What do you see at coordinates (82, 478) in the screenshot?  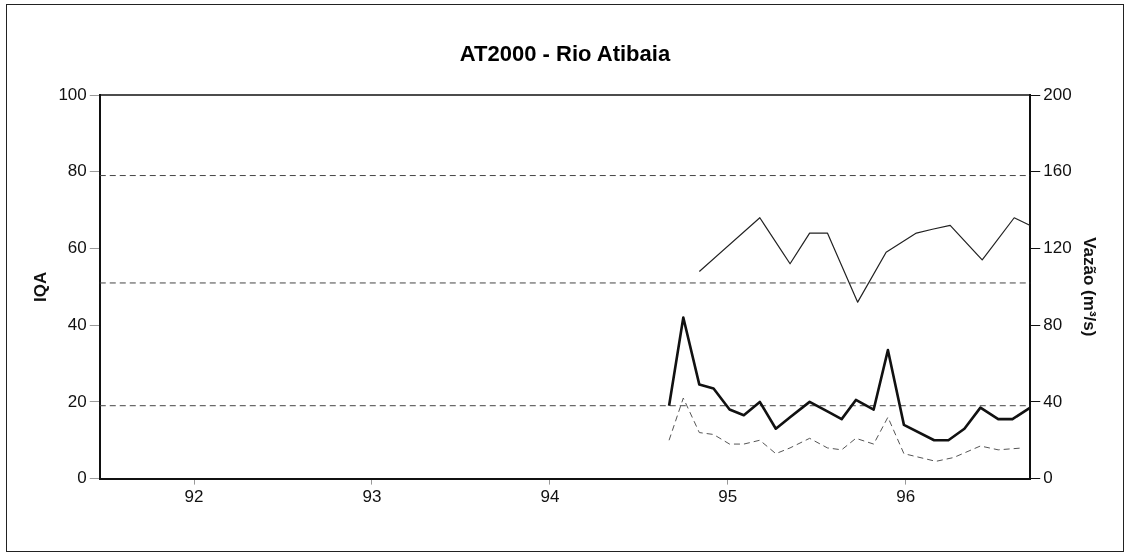 I see `y-tick-label: 0` at bounding box center [82, 478].